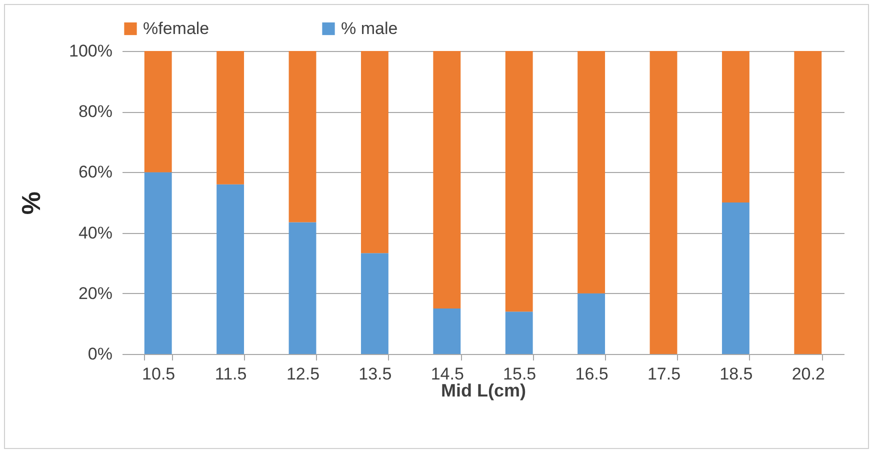 This screenshot has height=453, width=873. What do you see at coordinates (664, 374) in the screenshot?
I see `x-tick-label: 17.5` at bounding box center [664, 374].